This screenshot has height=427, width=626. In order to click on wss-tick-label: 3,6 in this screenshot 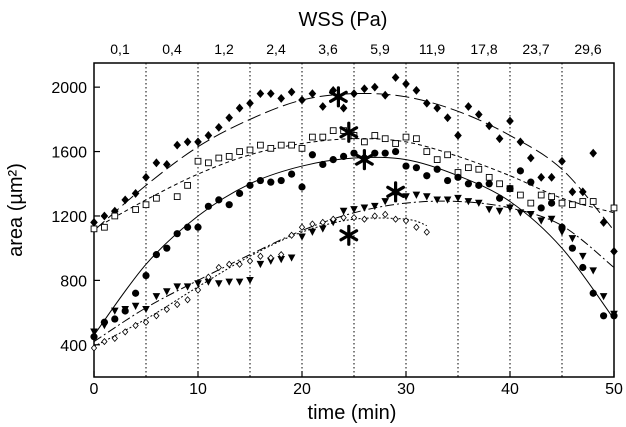, I will do `click(328, 49)`.